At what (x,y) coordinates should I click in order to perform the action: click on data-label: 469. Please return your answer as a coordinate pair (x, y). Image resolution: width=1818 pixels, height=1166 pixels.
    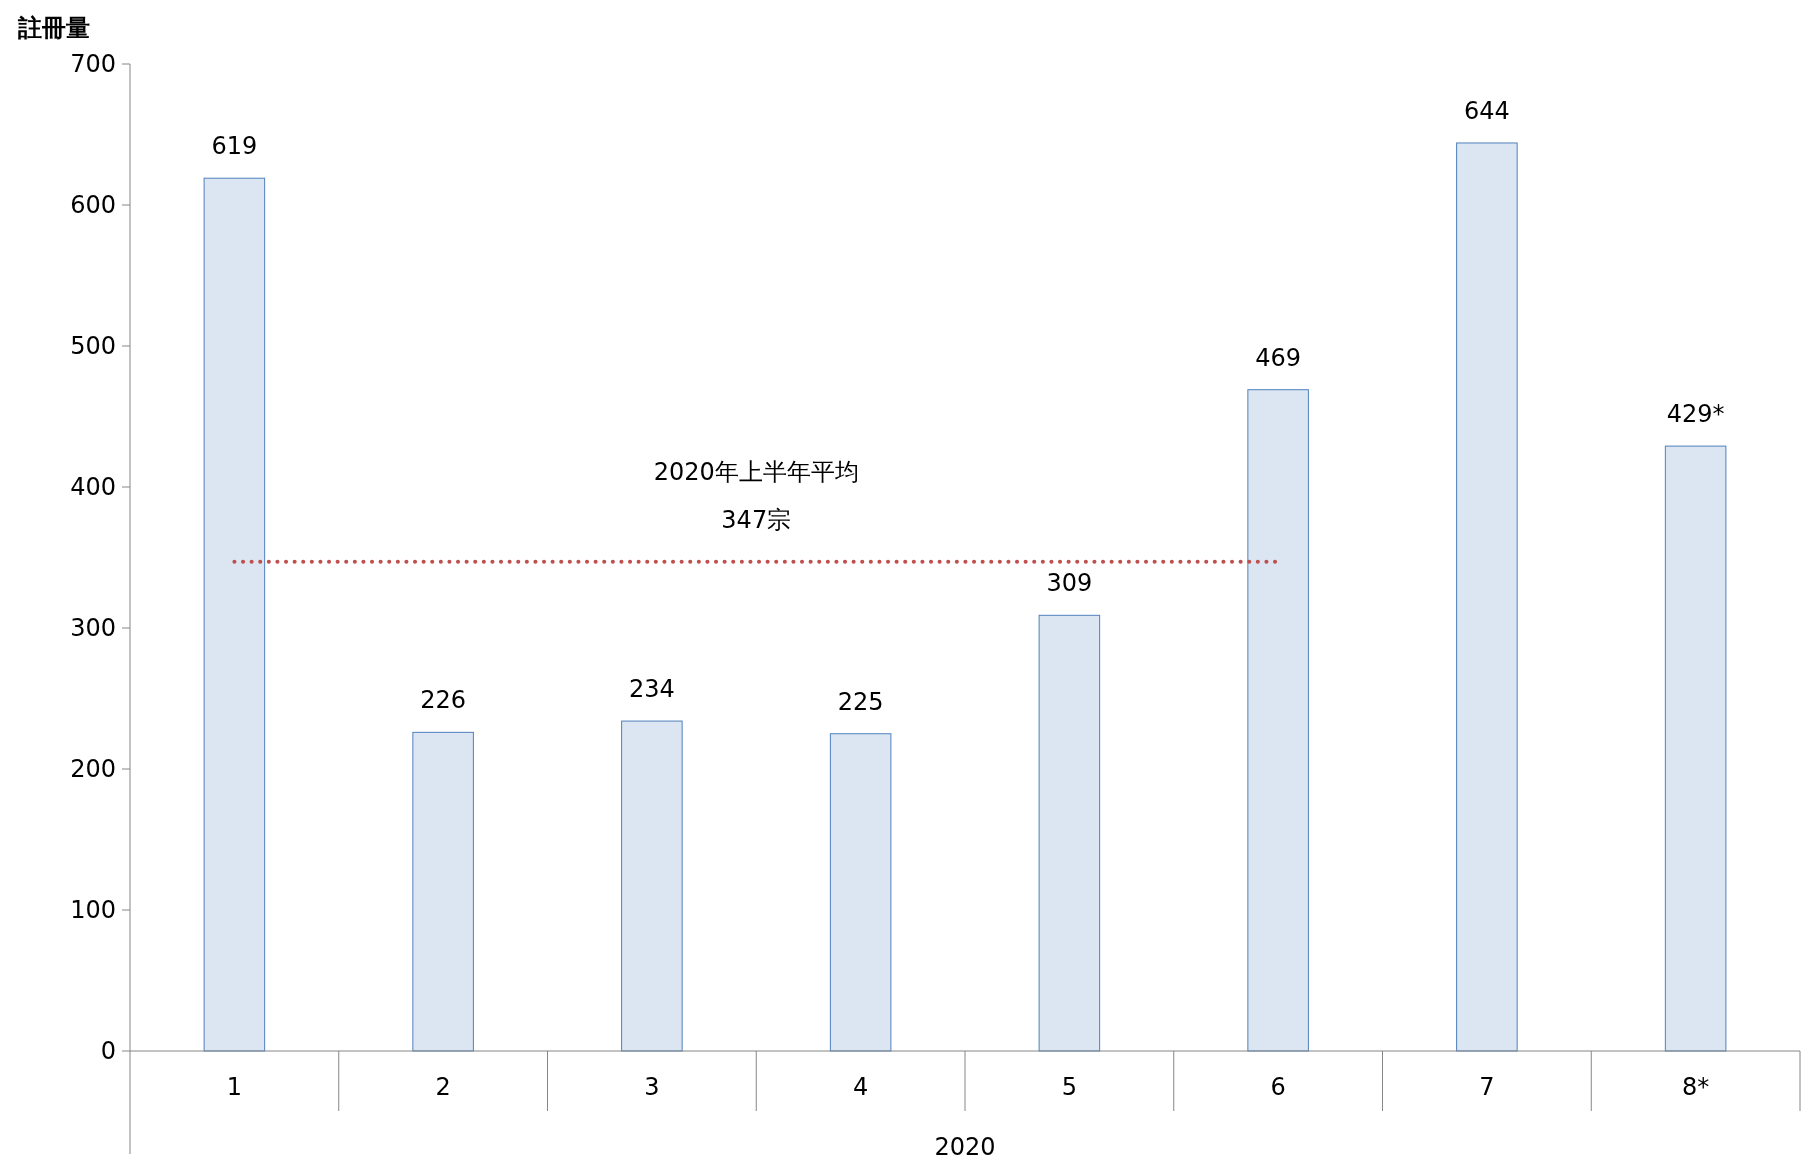
    Looking at the image, I should click on (1278, 357).